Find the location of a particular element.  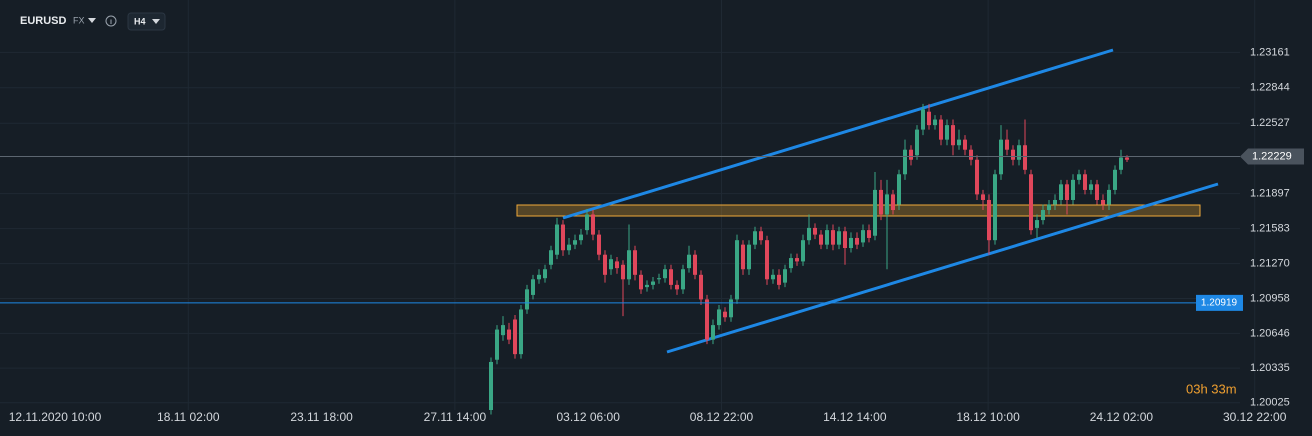

level-label: 1.20919 is located at coordinates (1219, 303).